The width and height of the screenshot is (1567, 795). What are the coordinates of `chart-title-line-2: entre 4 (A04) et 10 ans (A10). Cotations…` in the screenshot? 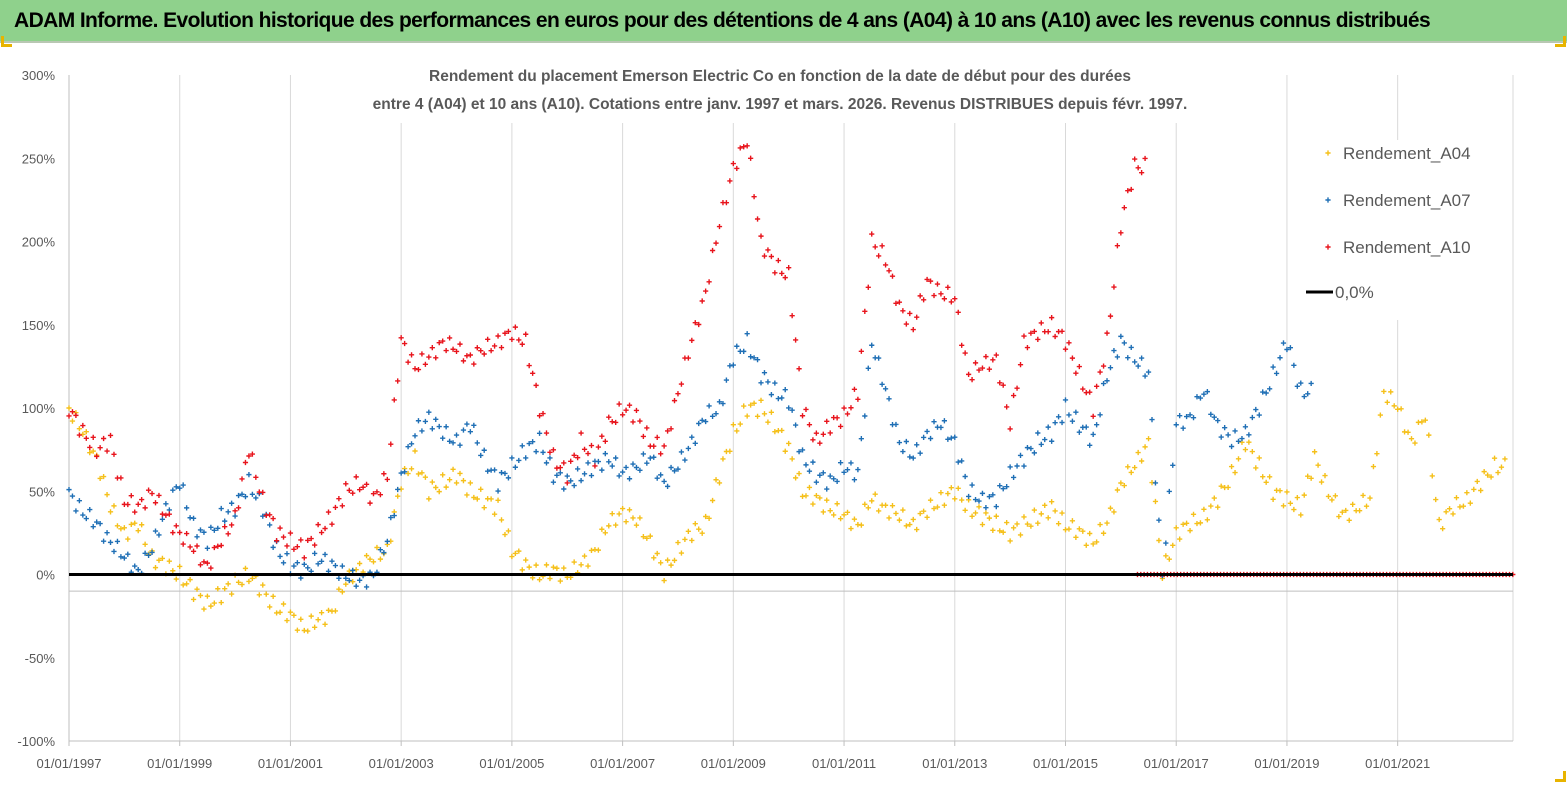 It's located at (780, 104).